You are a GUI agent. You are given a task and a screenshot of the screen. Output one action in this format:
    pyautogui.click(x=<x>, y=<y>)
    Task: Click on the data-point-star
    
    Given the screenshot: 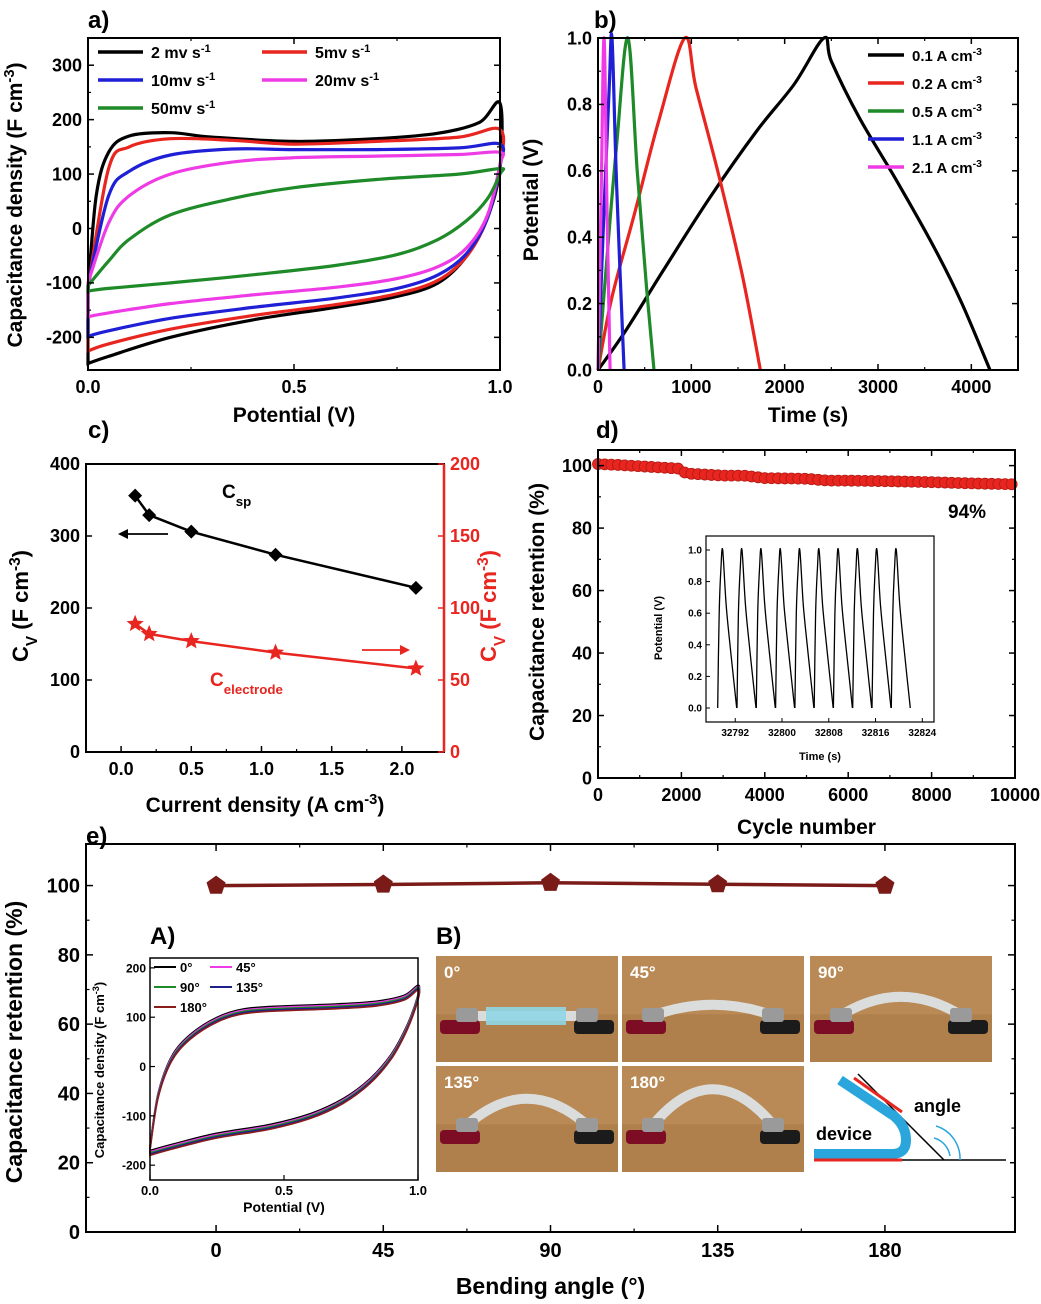 What is the action you would take?
    pyautogui.click(x=416, y=667)
    